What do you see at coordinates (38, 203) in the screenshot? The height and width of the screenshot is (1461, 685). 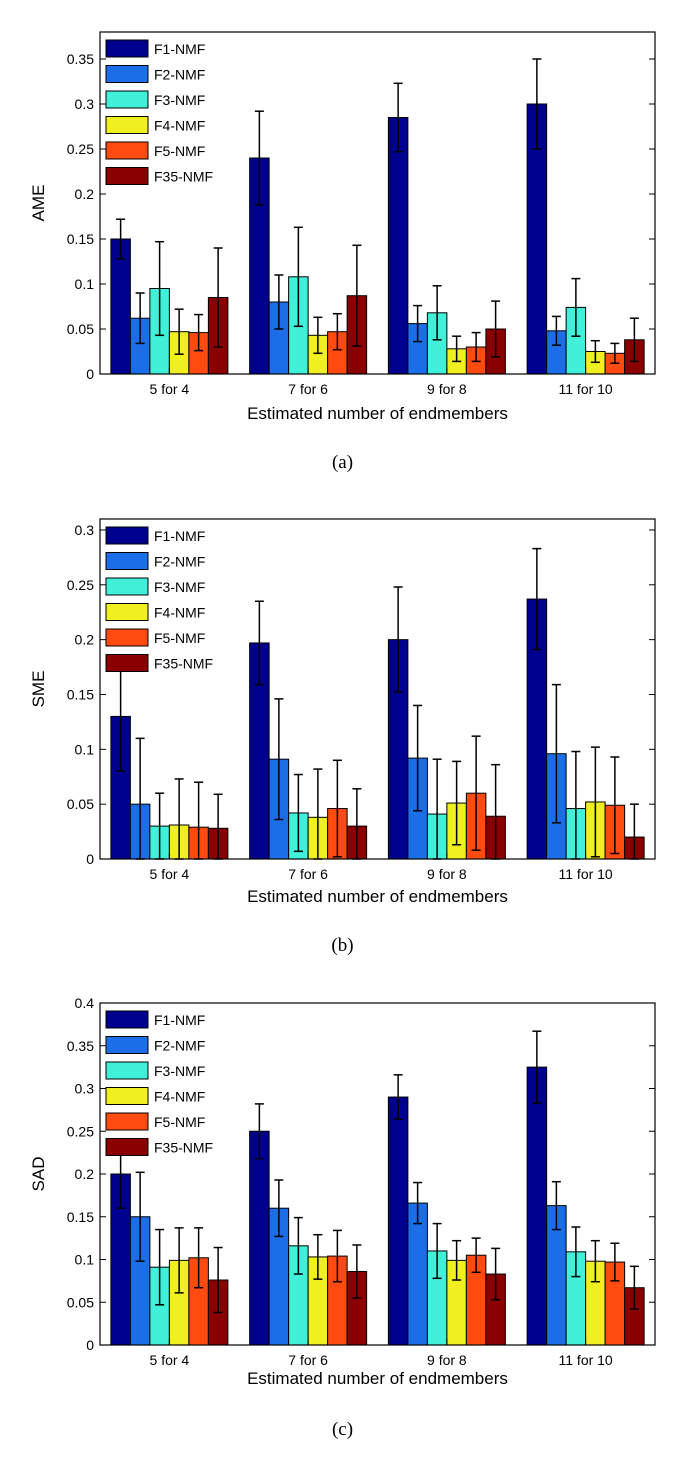 I see `y-axis-title: AME` at bounding box center [38, 203].